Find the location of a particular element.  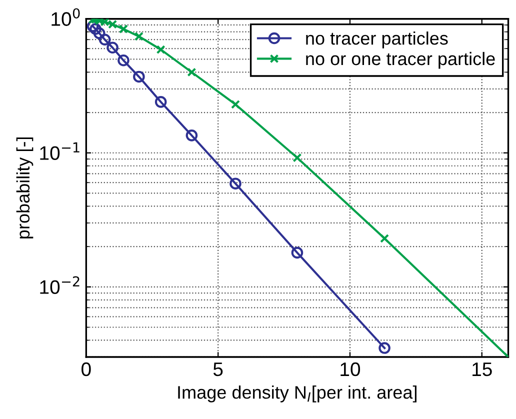

x-tick-label: 10 is located at coordinates (350, 369).